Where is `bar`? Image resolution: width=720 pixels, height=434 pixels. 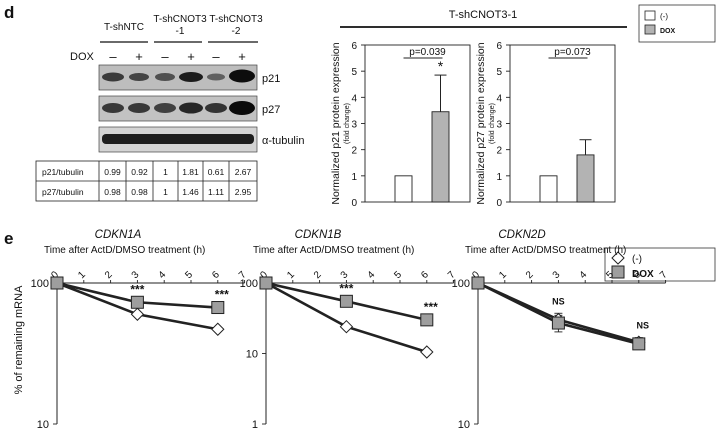 bar is located at coordinates (548, 189).